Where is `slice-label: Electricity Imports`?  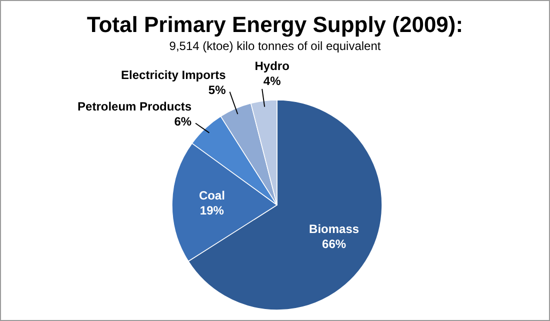
slice-label: Electricity Imports is located at coordinates (173, 75).